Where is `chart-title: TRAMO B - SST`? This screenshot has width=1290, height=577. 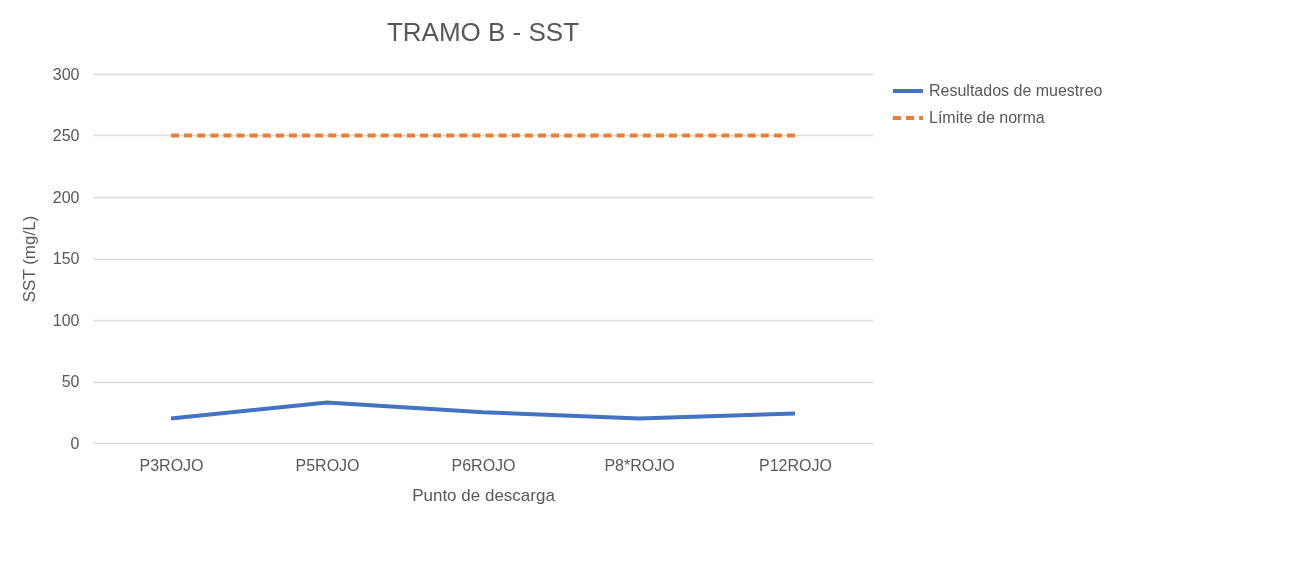
chart-title: TRAMO B - SST is located at coordinates (483, 32).